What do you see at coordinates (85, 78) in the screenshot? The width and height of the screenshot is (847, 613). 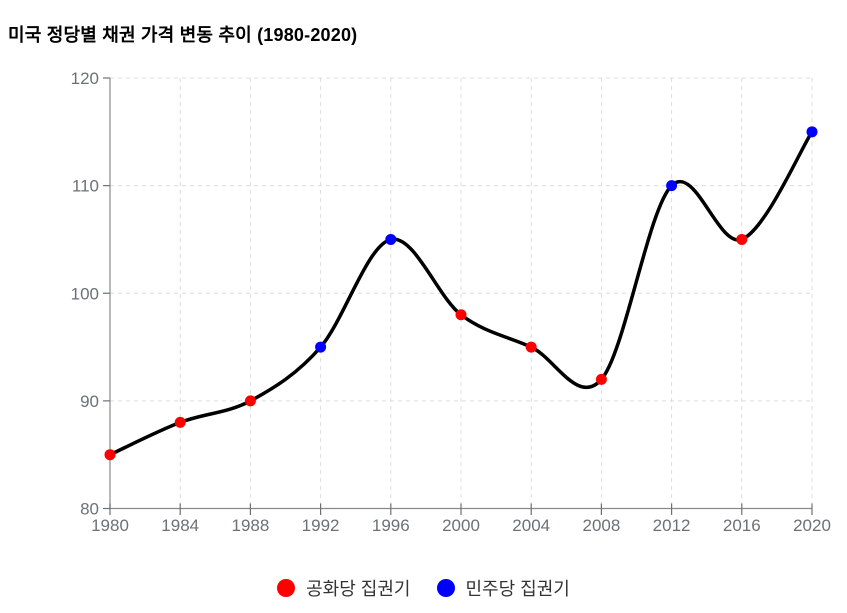 I see `y-tick-label-120: 120` at bounding box center [85, 78].